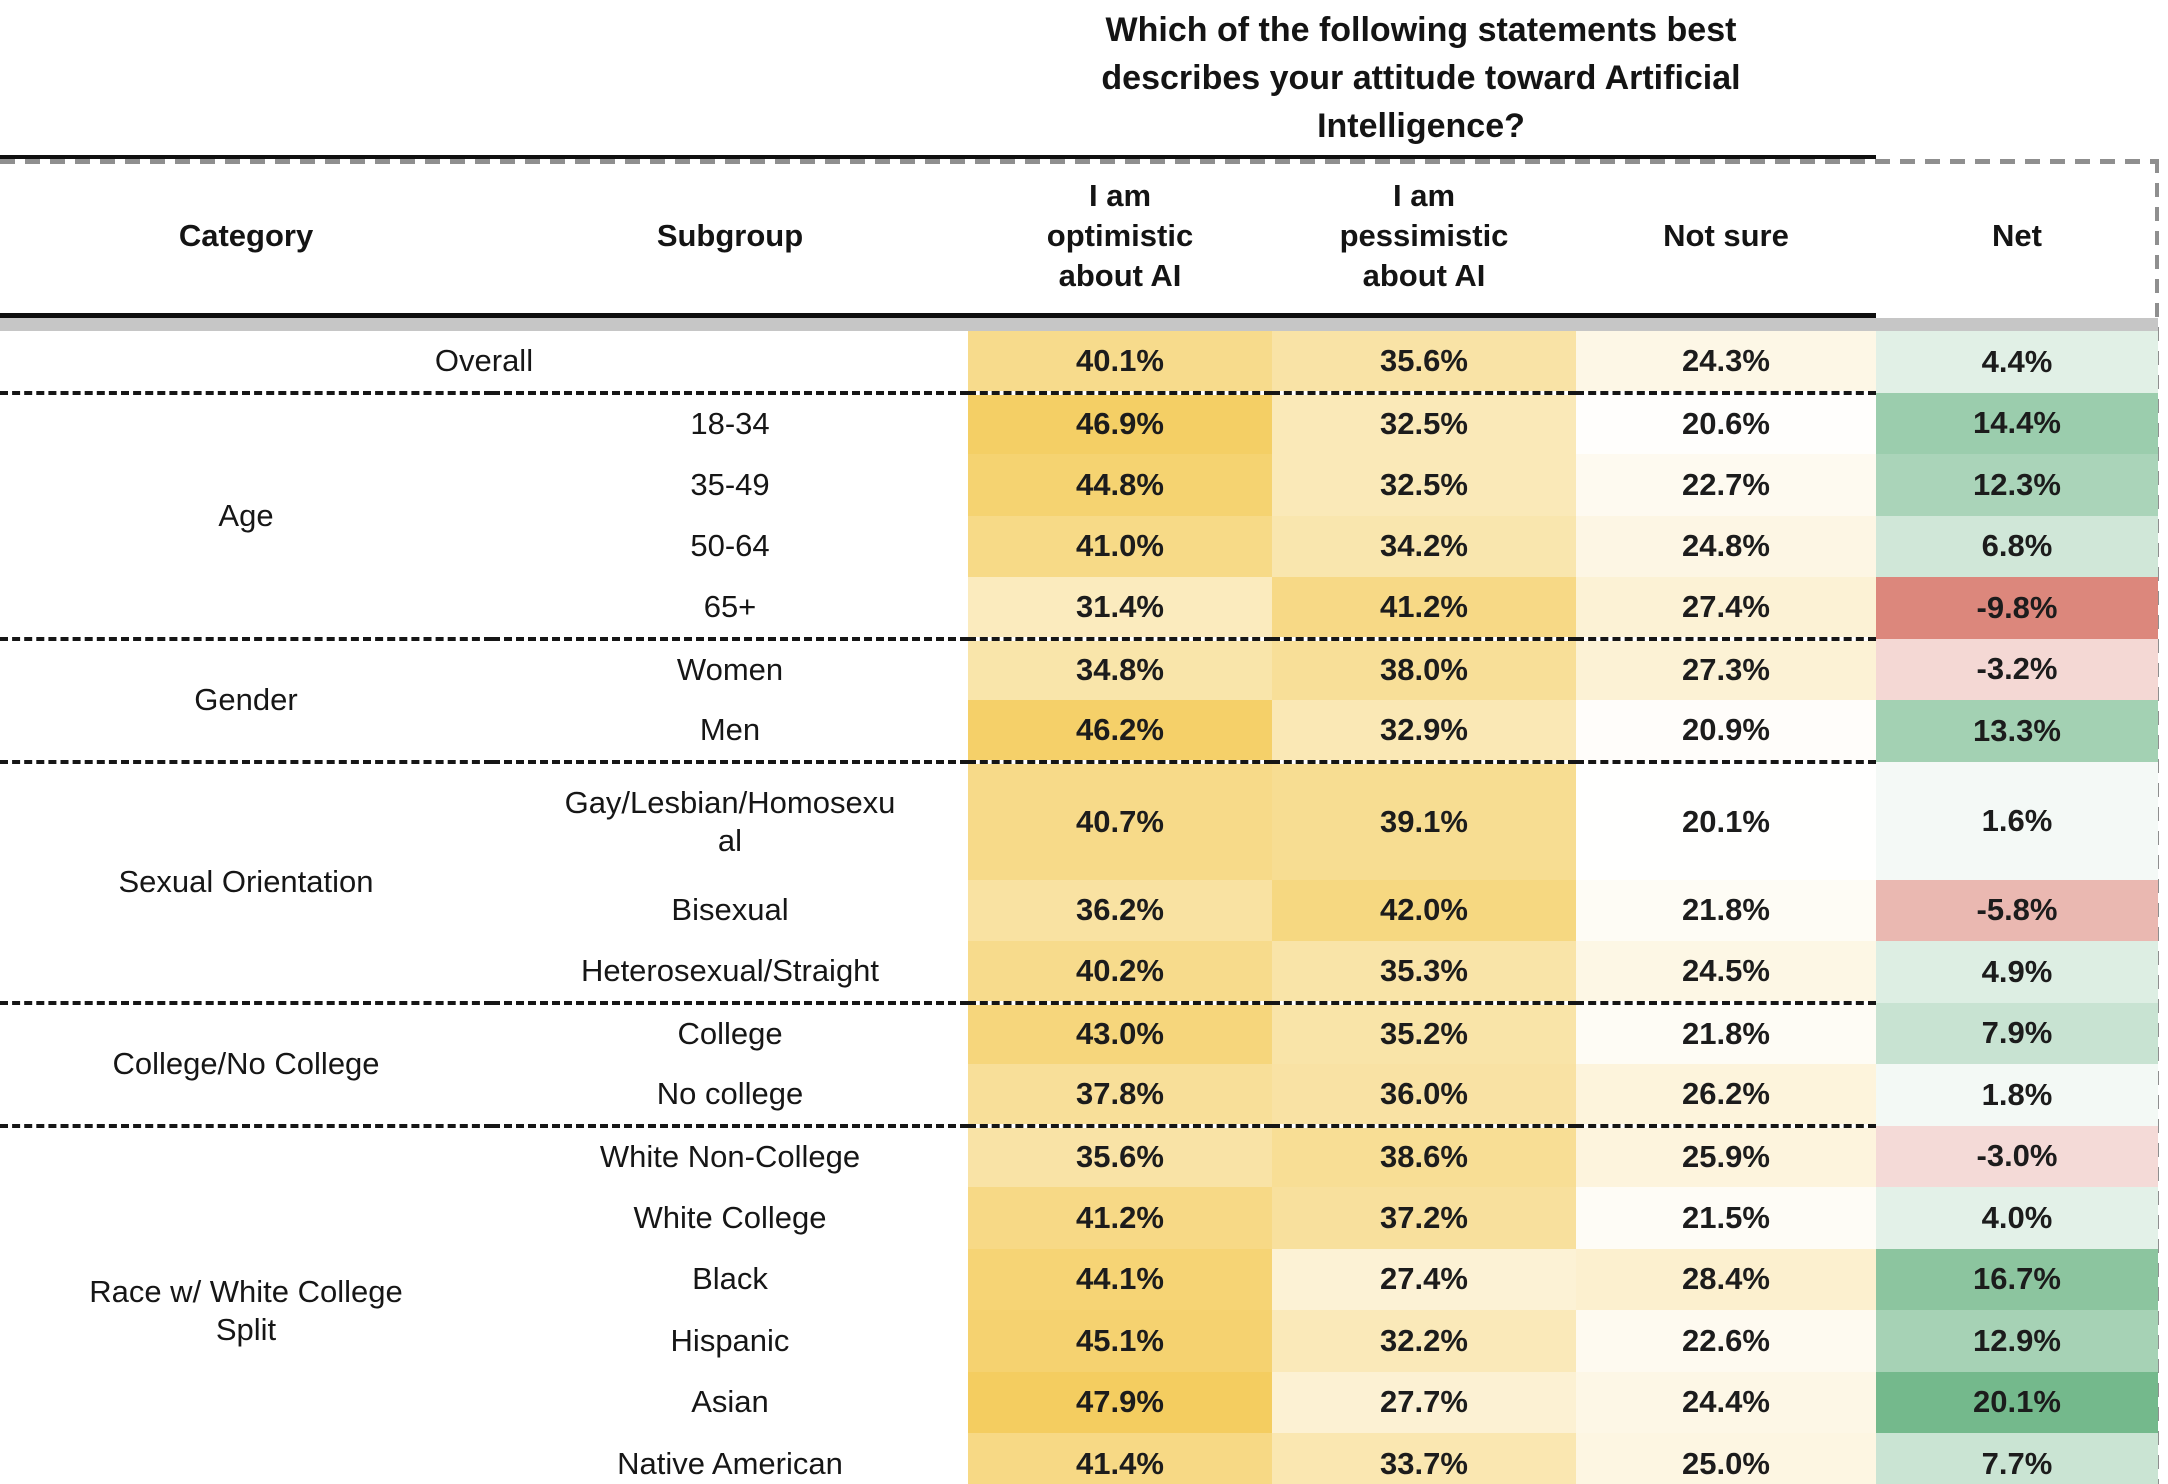 This screenshot has width=2168, height=1484. Describe the element at coordinates (2017, 1402) in the screenshot. I see `net-cell: 20.1%` at that location.